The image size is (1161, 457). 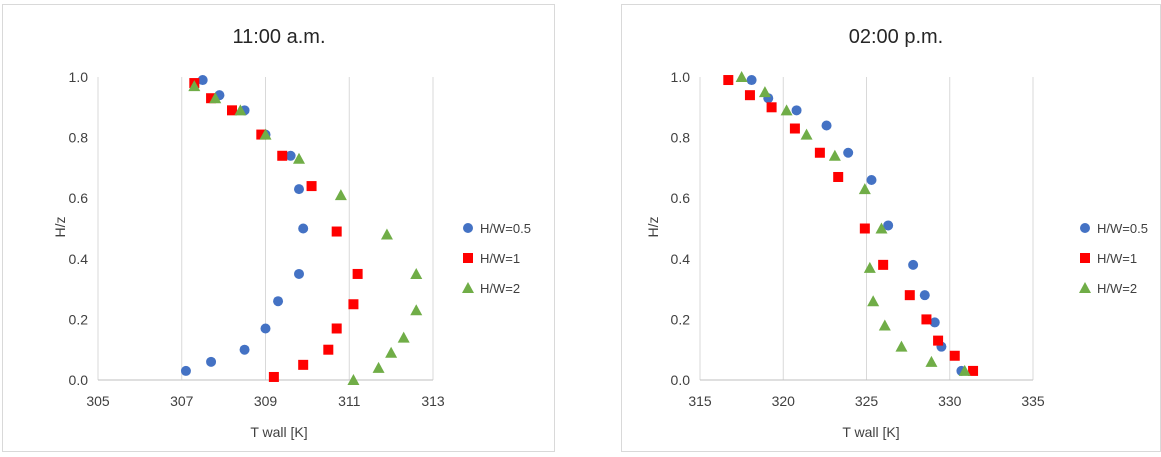 What do you see at coordinates (896, 37) in the screenshot?
I see `chart-title: 02:00 p.m.` at bounding box center [896, 37].